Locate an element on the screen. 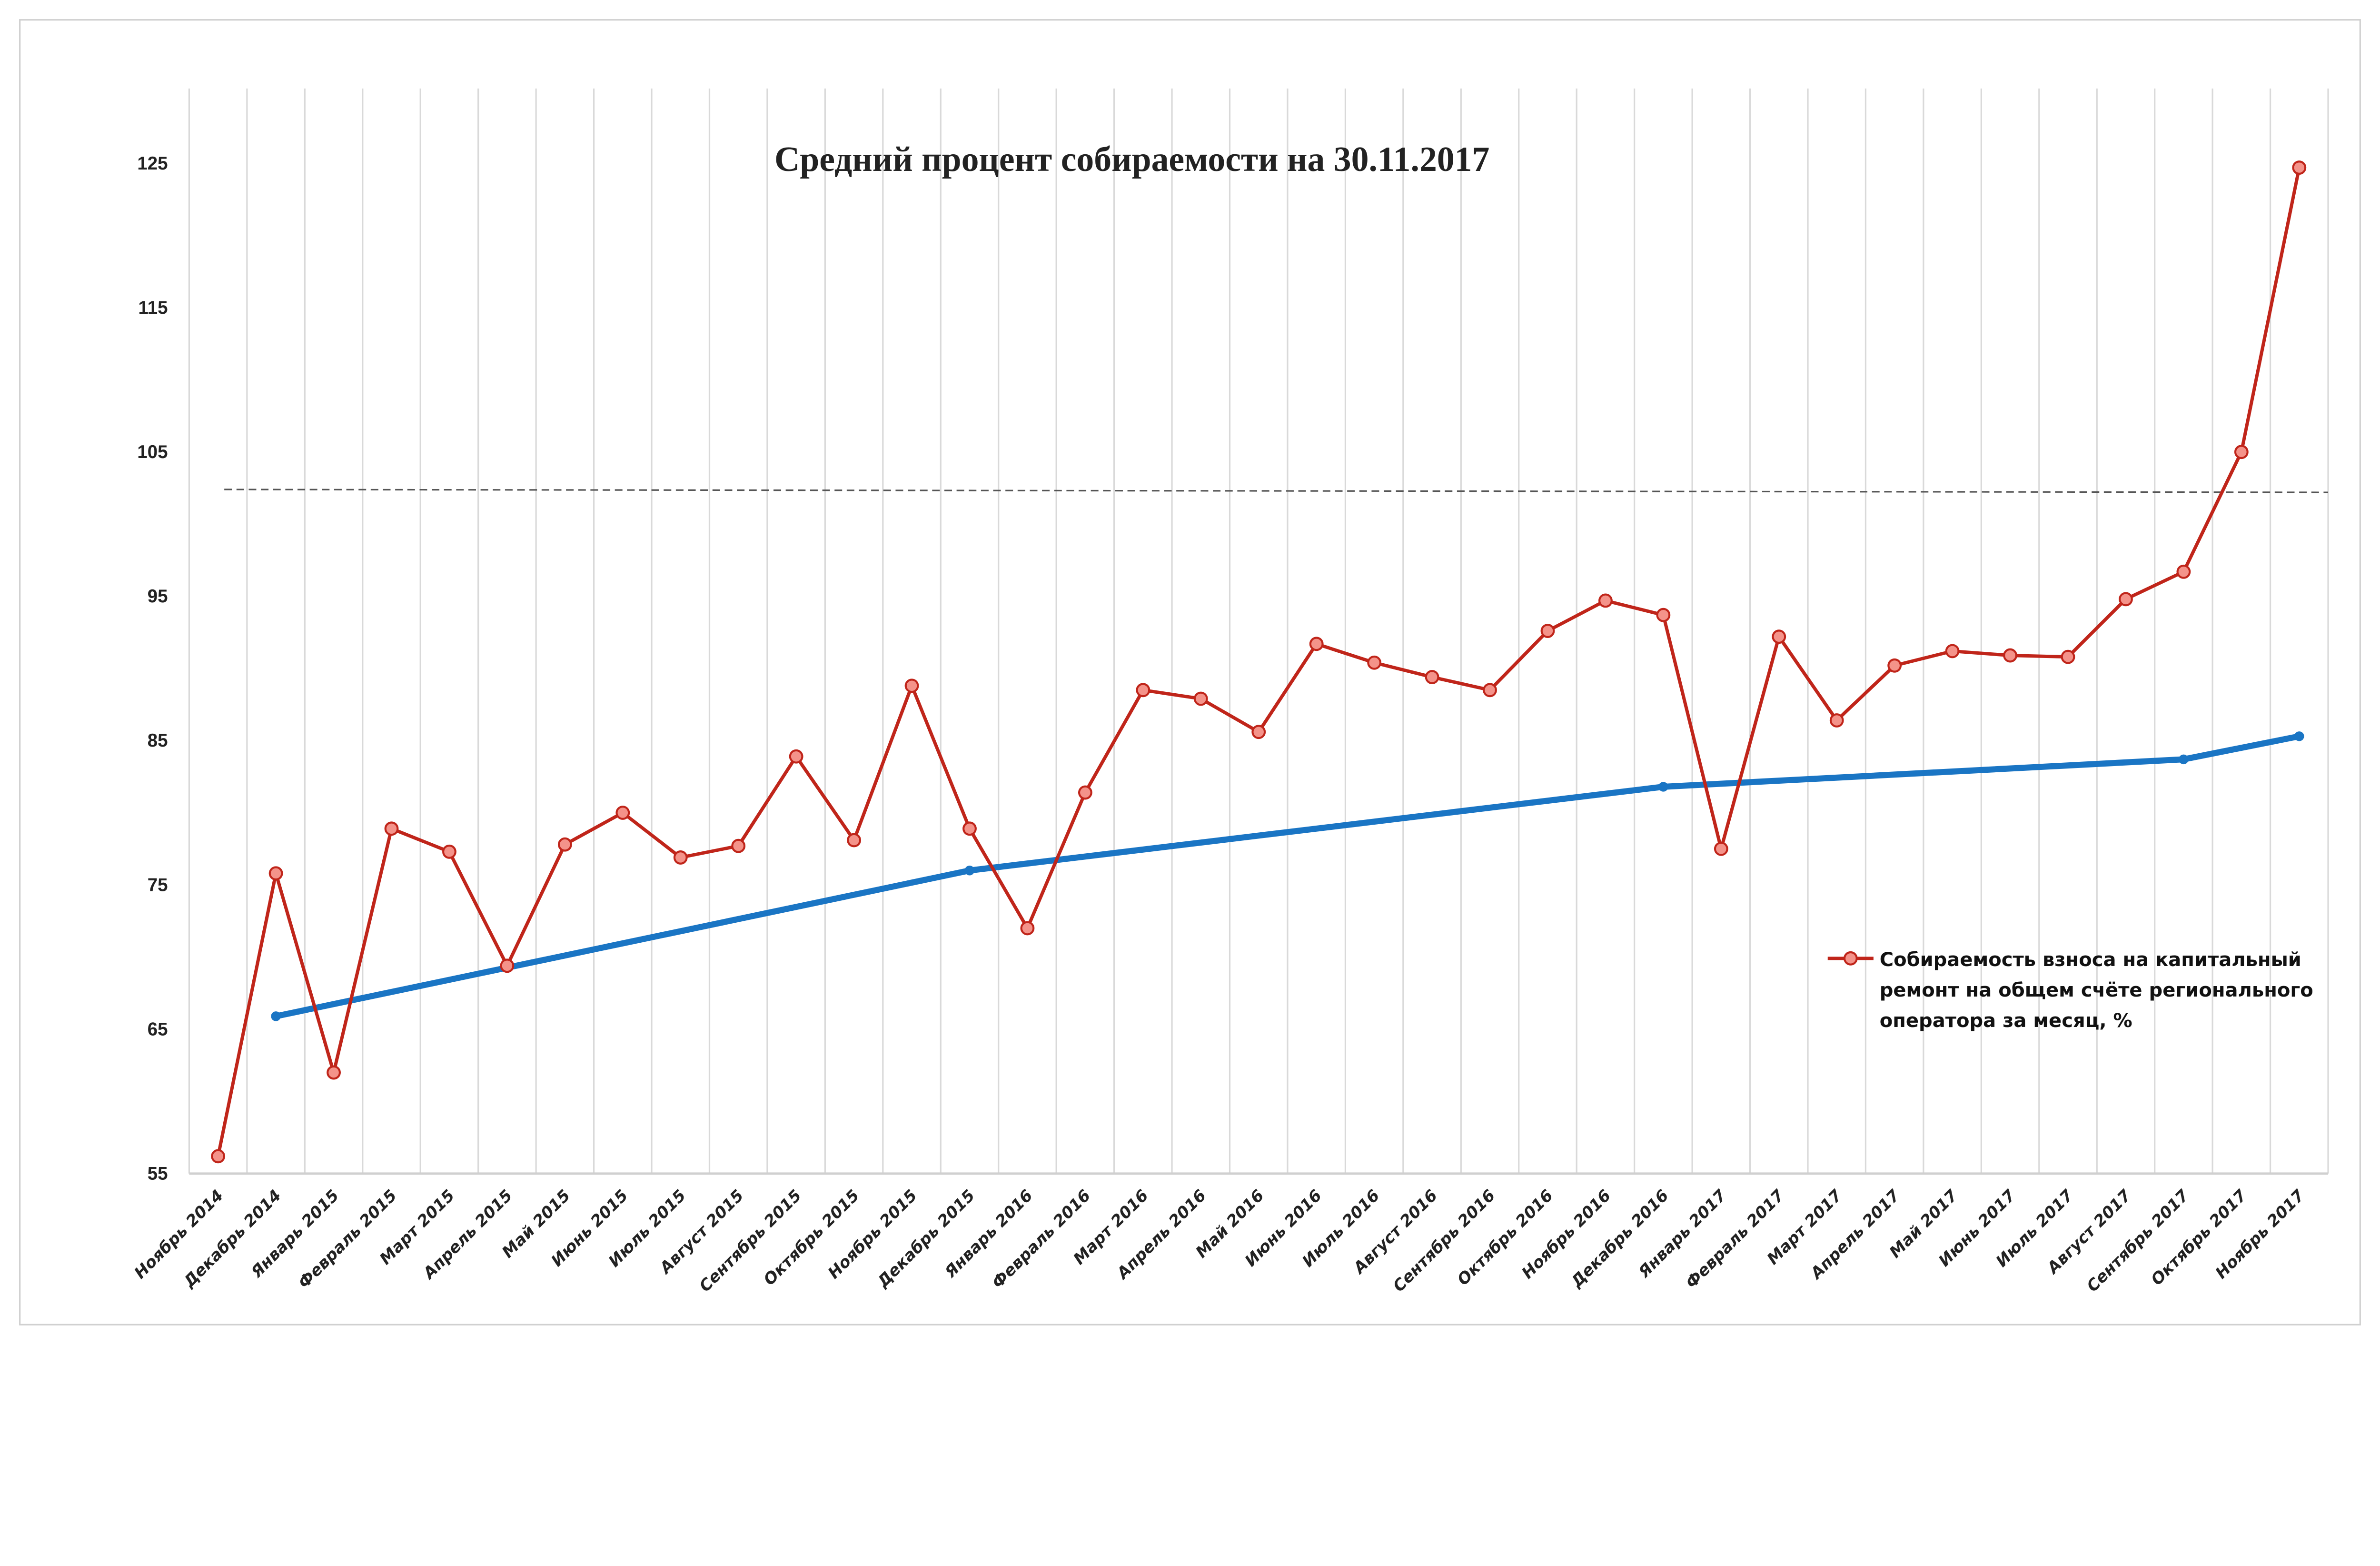  y-tick-label: 115 is located at coordinates (153, 308).